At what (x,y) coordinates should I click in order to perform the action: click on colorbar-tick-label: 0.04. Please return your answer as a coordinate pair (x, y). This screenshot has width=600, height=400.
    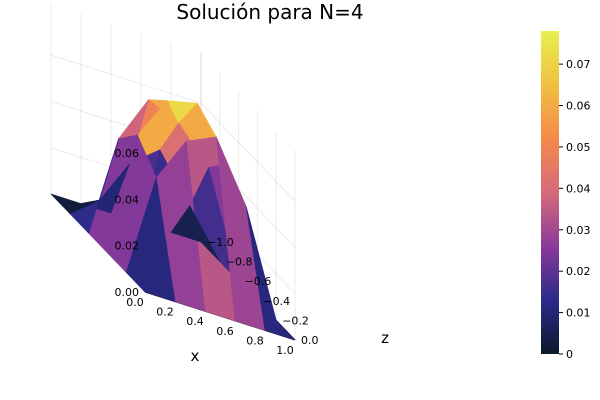
    Looking at the image, I should click on (578, 188).